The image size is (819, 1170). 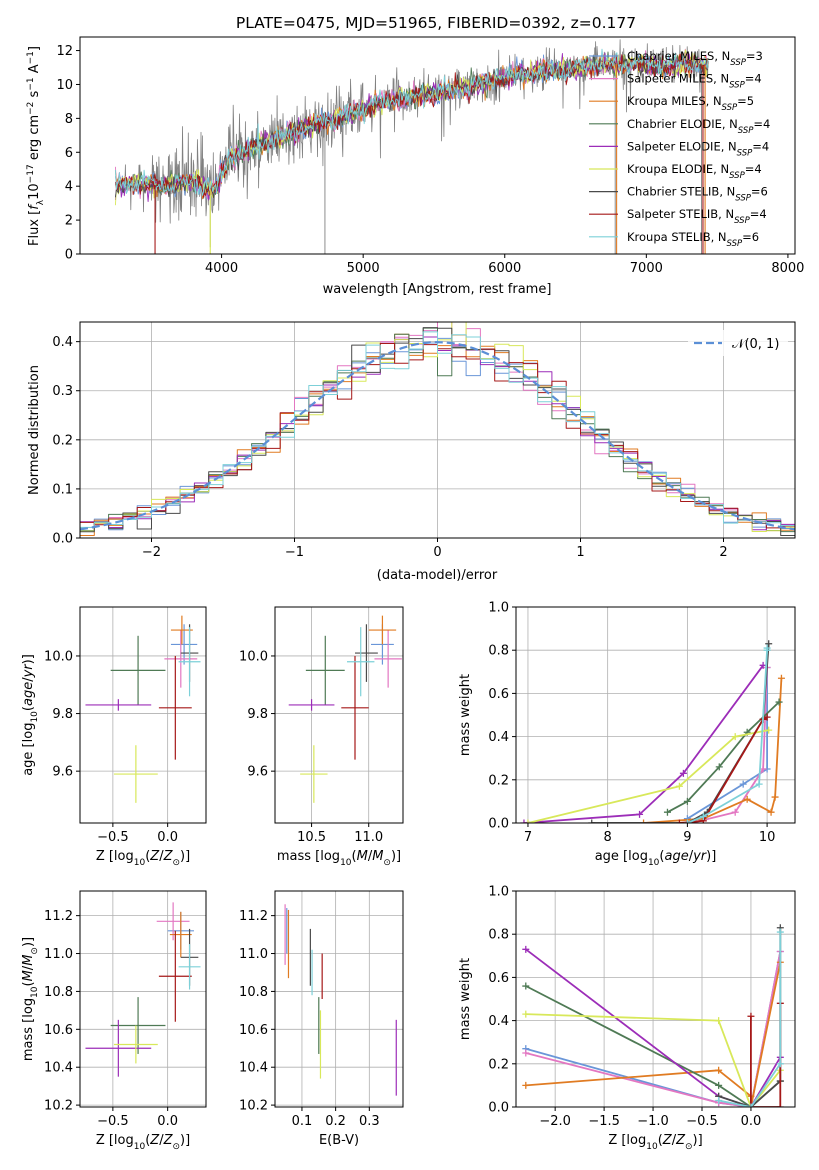 What do you see at coordinates (64, 85) in the screenshot?
I see `y-tick-label: 10` at bounding box center [64, 85].